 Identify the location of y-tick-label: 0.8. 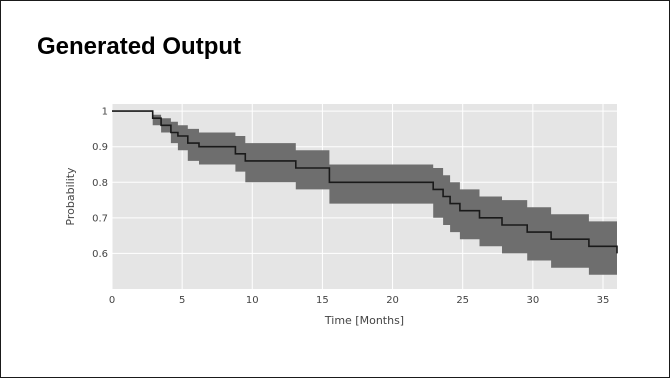
(100, 183).